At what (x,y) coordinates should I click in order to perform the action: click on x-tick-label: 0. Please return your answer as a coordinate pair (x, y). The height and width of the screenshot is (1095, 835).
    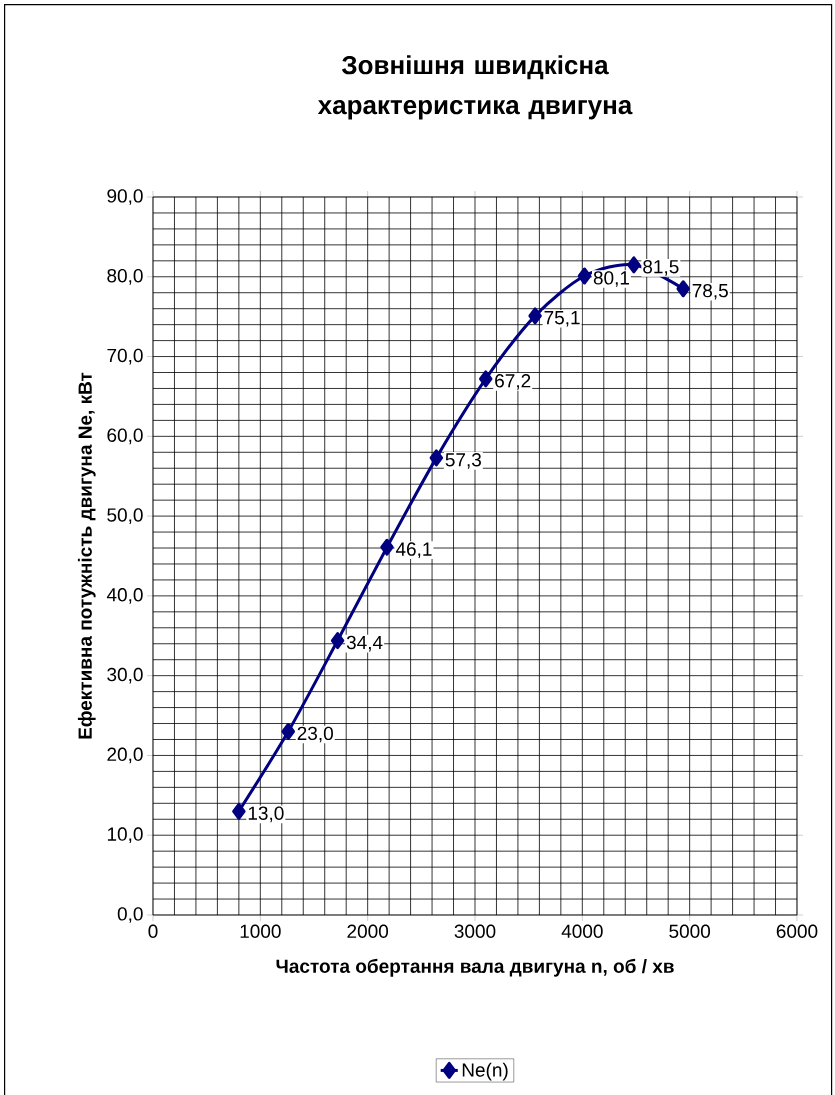
    Looking at the image, I should click on (153, 931).